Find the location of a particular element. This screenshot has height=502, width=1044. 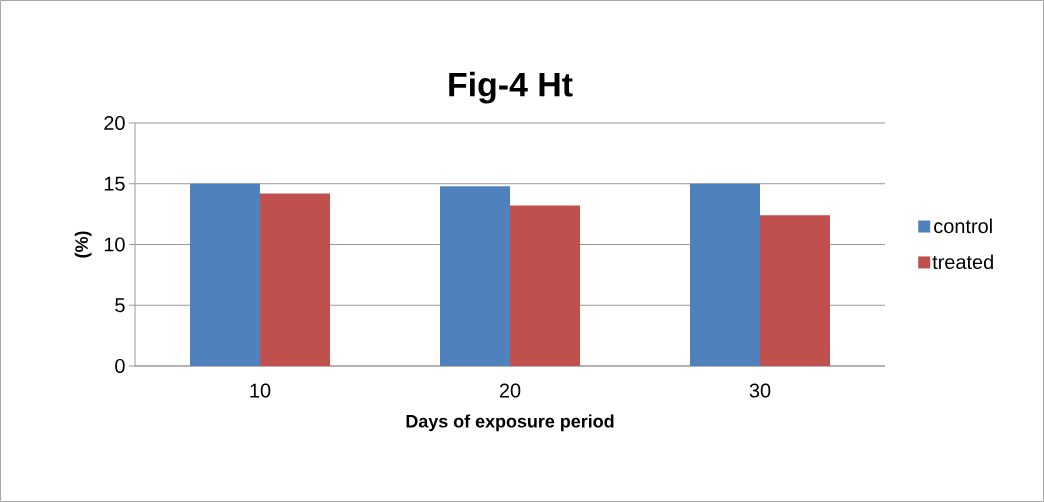

x-tick-label: 20 is located at coordinates (510, 390).